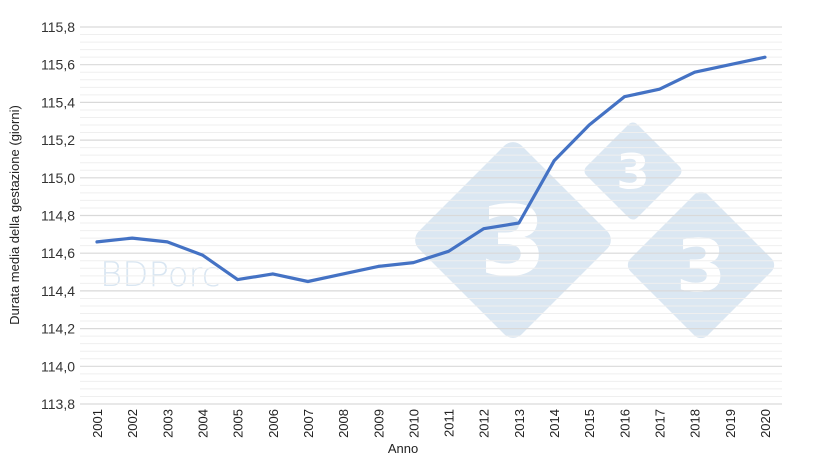  Describe the element at coordinates (58, 65) in the screenshot. I see `y-tick-label: 115,6` at that location.